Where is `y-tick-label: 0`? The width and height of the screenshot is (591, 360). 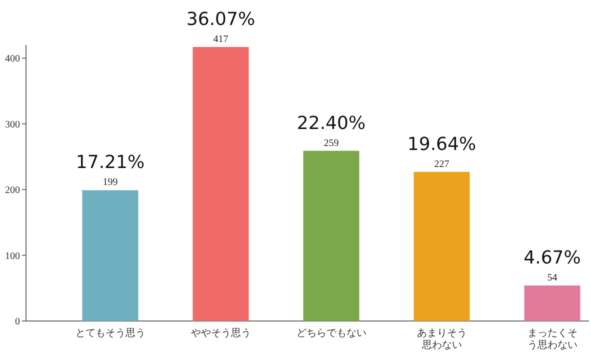 y-tick-label: 0 is located at coordinates (17, 322).